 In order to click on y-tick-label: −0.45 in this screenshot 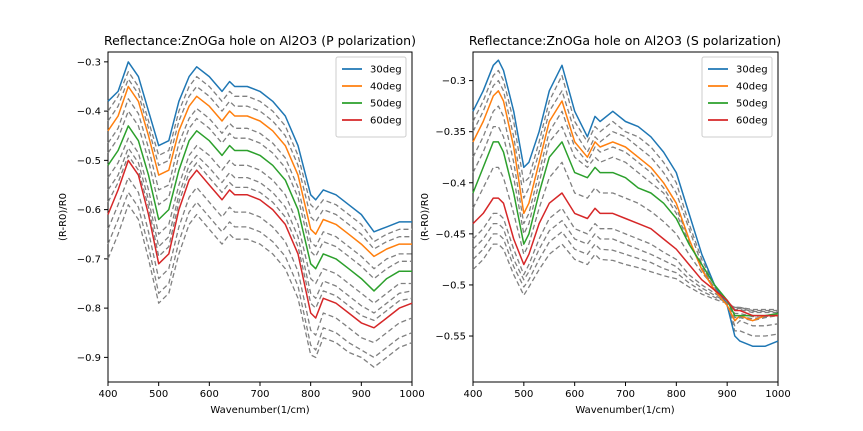, I will do `click(450, 234)`.